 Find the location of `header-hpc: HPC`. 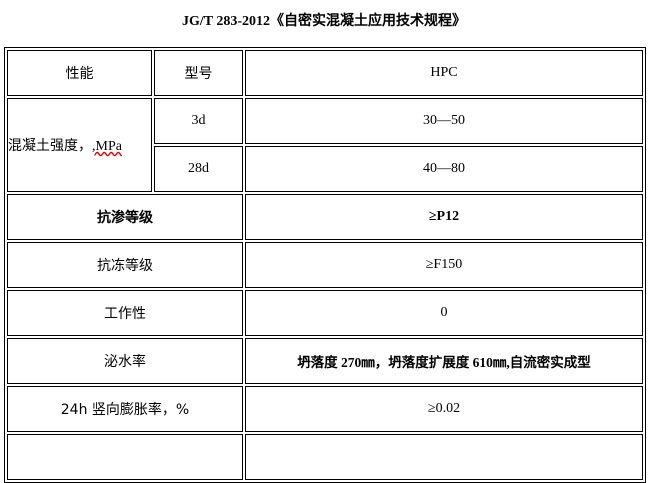

header-hpc: HPC is located at coordinates (444, 73).